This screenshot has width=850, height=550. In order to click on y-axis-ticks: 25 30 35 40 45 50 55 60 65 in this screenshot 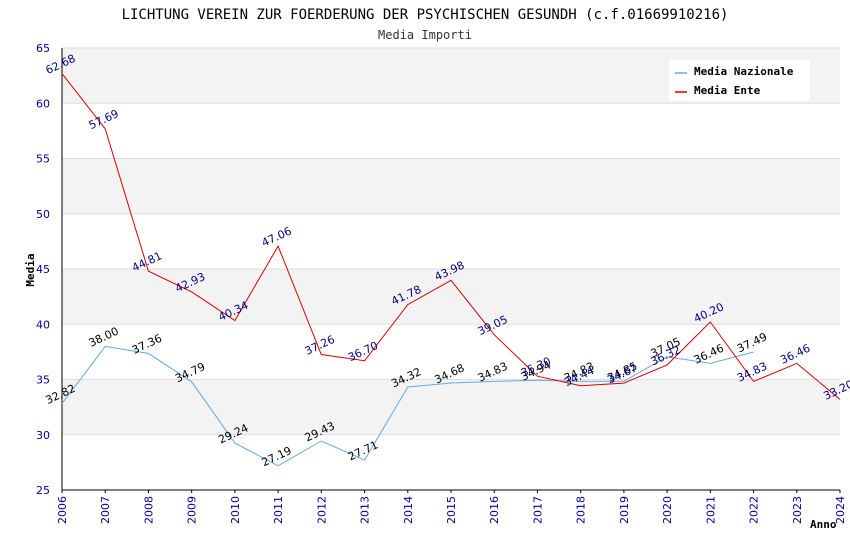, I will do `click(43, 269)`.